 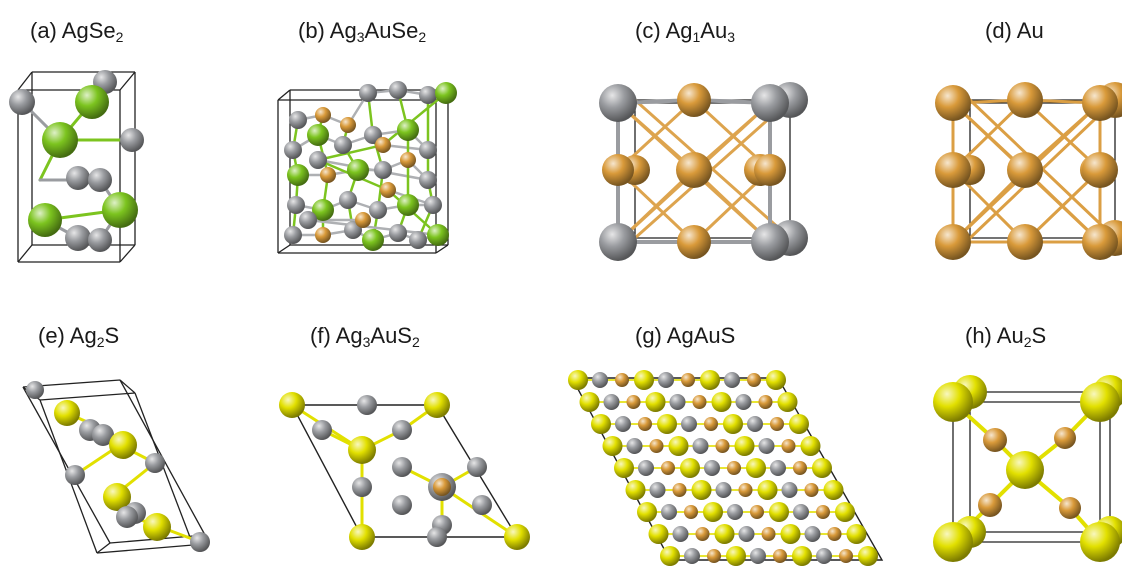 What do you see at coordinates (76, 166) in the screenshot?
I see `structure-a-ag2se` at bounding box center [76, 166].